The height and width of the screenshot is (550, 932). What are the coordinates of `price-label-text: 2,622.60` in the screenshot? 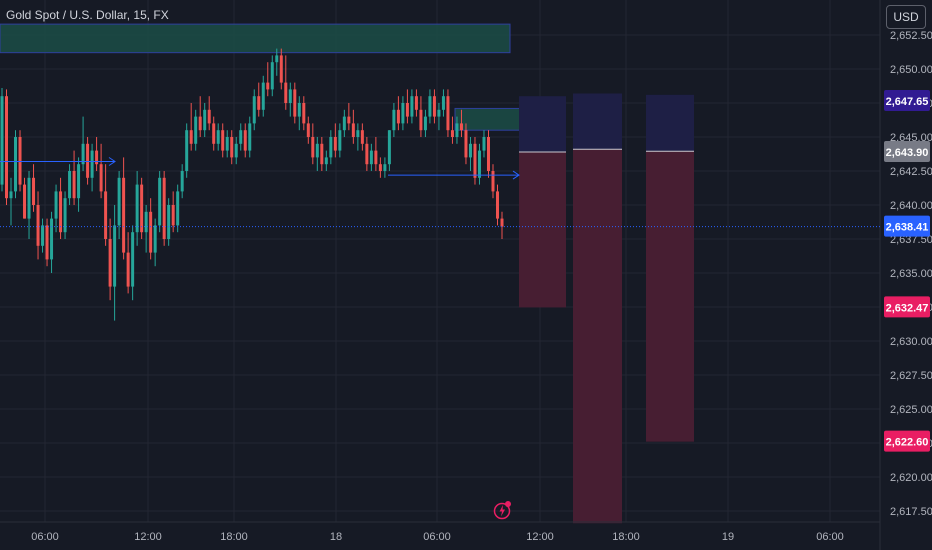 It's located at (907, 443).